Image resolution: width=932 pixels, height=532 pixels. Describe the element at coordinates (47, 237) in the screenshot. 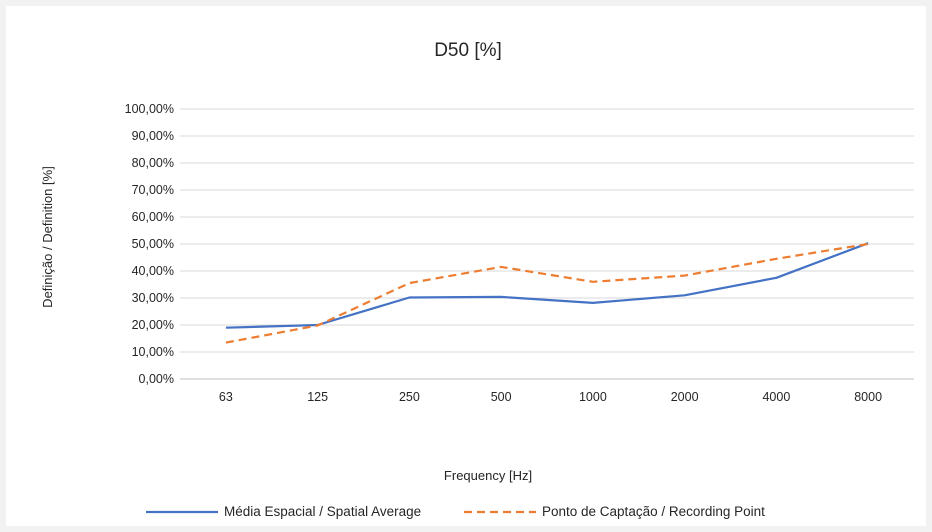

I see `y-axis-label: Definição / Definition [%]` at that location.